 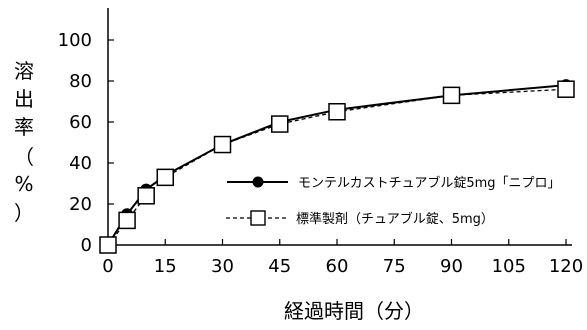 I want to click on x-tick-label: 15, so click(x=165, y=266).